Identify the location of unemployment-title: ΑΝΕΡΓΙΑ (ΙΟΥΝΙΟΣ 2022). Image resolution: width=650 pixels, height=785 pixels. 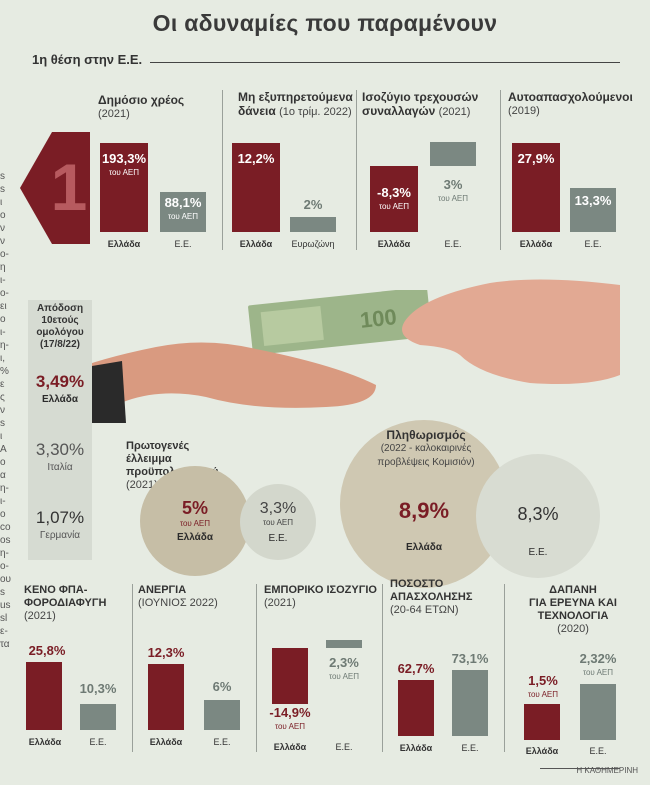
(178, 596).